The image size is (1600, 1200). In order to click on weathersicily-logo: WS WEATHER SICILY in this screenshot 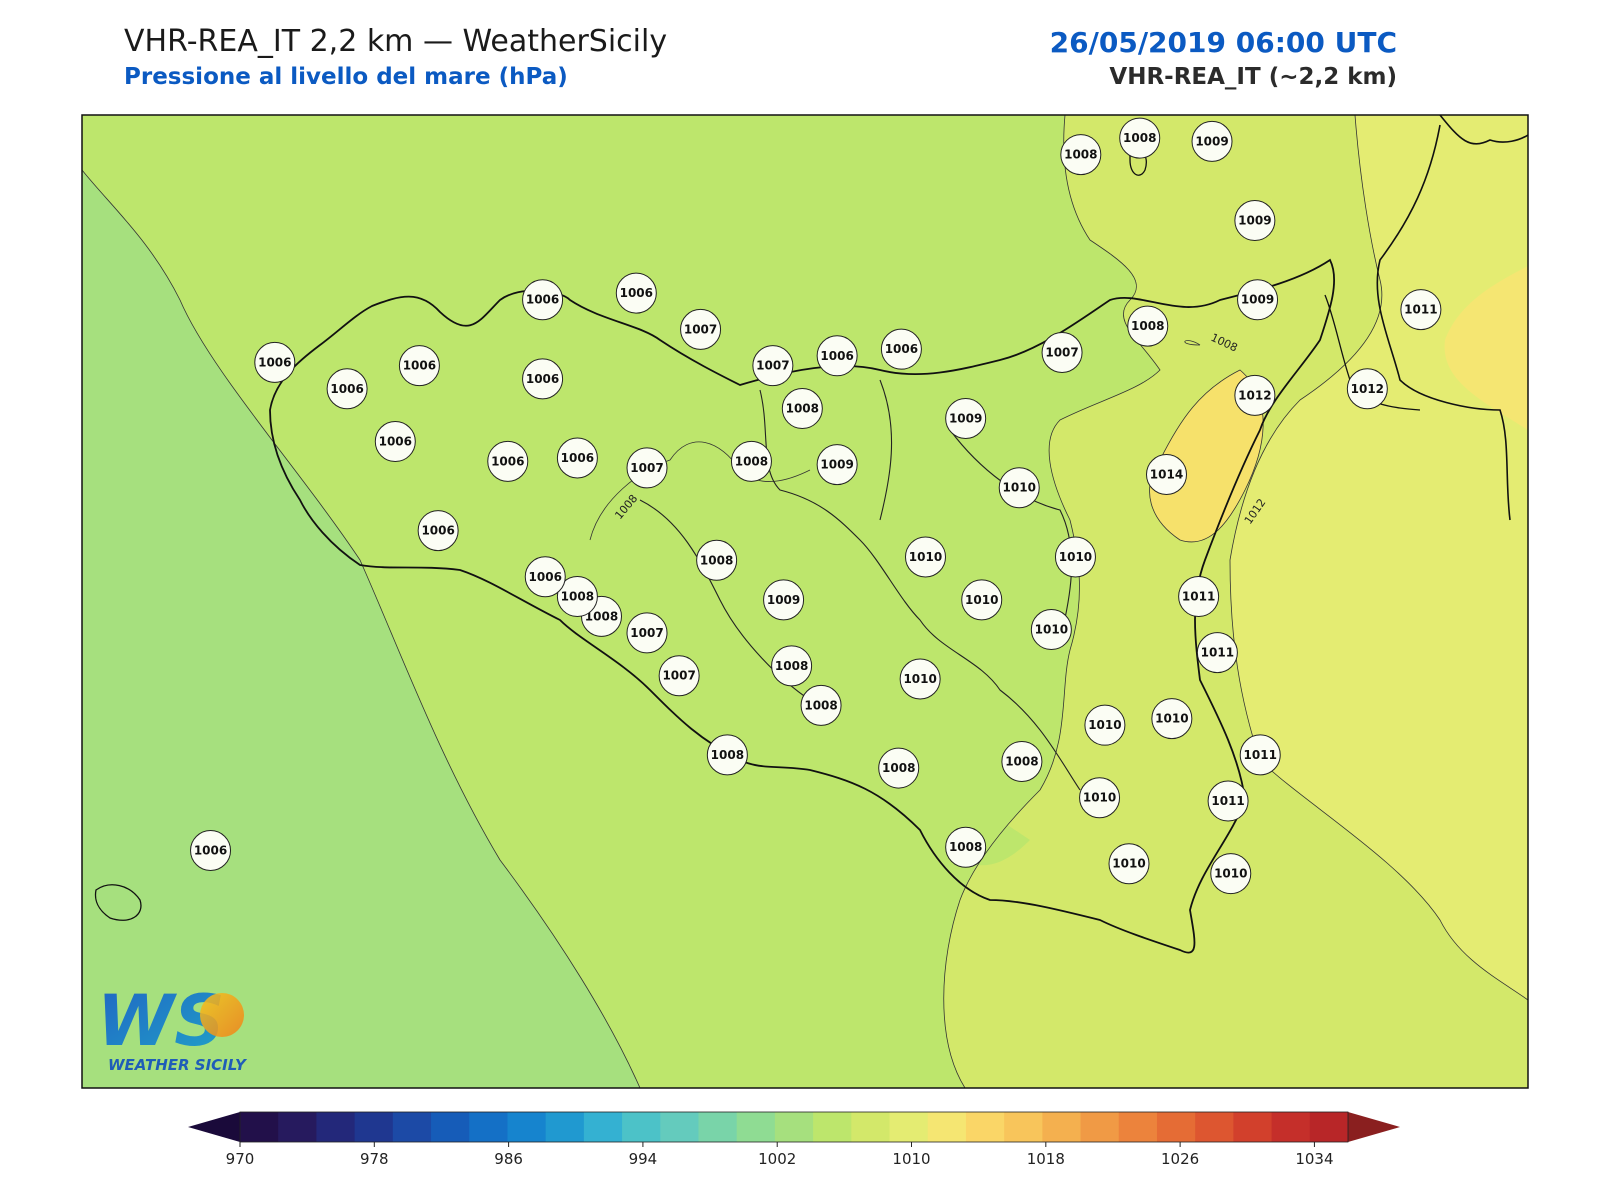, I will do `click(172, 1027)`.